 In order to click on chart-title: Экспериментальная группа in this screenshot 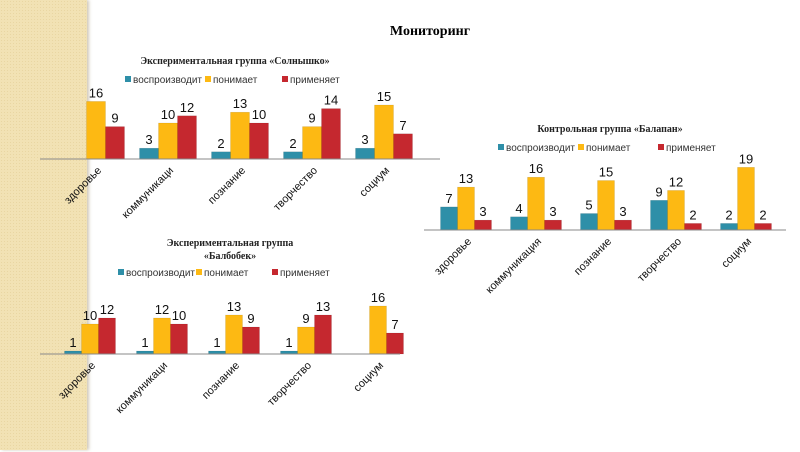, I will do `click(230, 243)`.